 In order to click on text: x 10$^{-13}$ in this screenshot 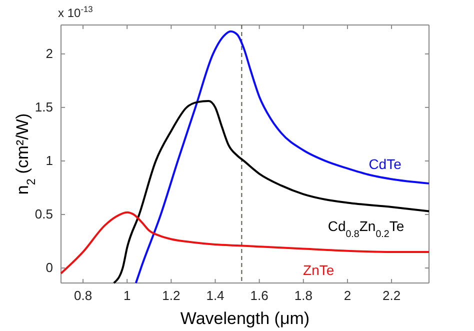, I will do `click(76, 12)`.